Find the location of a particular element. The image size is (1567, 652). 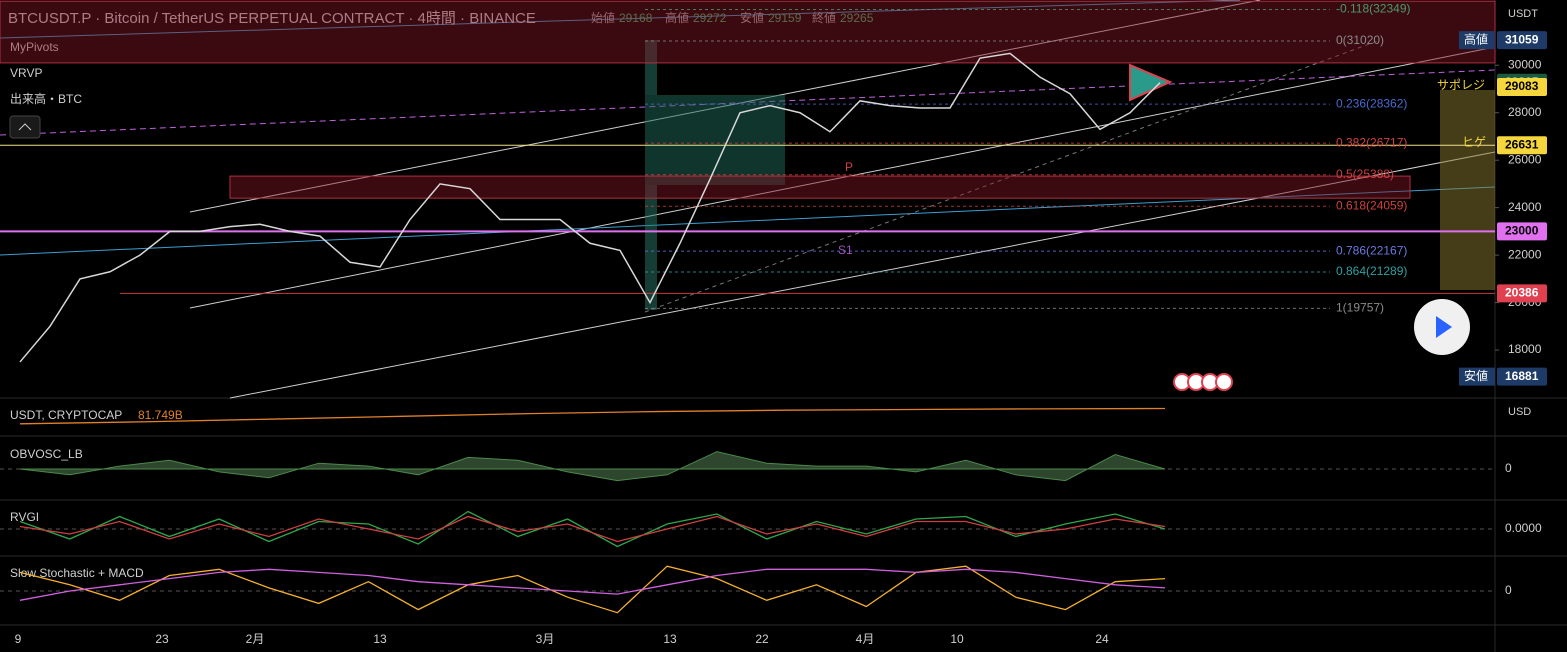

legend-item: MyPivots is located at coordinates (34, 47).